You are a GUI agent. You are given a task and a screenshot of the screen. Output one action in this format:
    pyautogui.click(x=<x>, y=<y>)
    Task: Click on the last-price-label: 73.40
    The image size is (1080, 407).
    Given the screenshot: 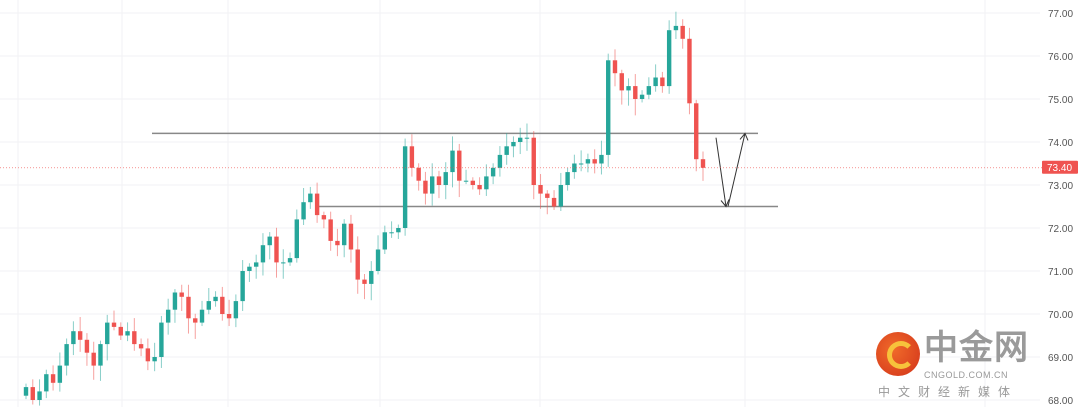 What is the action you would take?
    pyautogui.click(x=1059, y=168)
    